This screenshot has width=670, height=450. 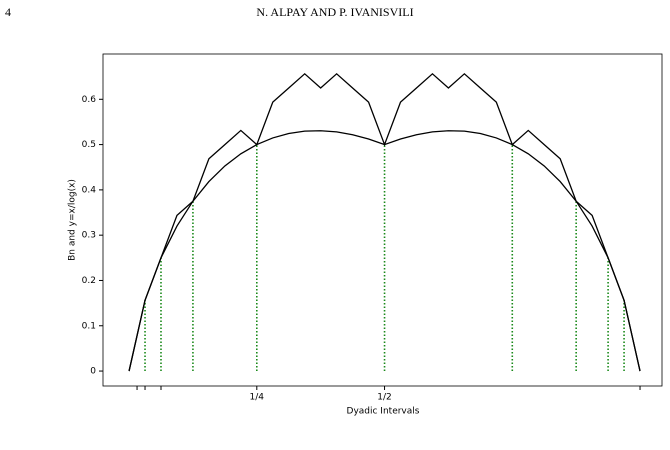 What do you see at coordinates (89, 236) in the screenshot?
I see `y-tick-label: 0.3` at bounding box center [89, 236].